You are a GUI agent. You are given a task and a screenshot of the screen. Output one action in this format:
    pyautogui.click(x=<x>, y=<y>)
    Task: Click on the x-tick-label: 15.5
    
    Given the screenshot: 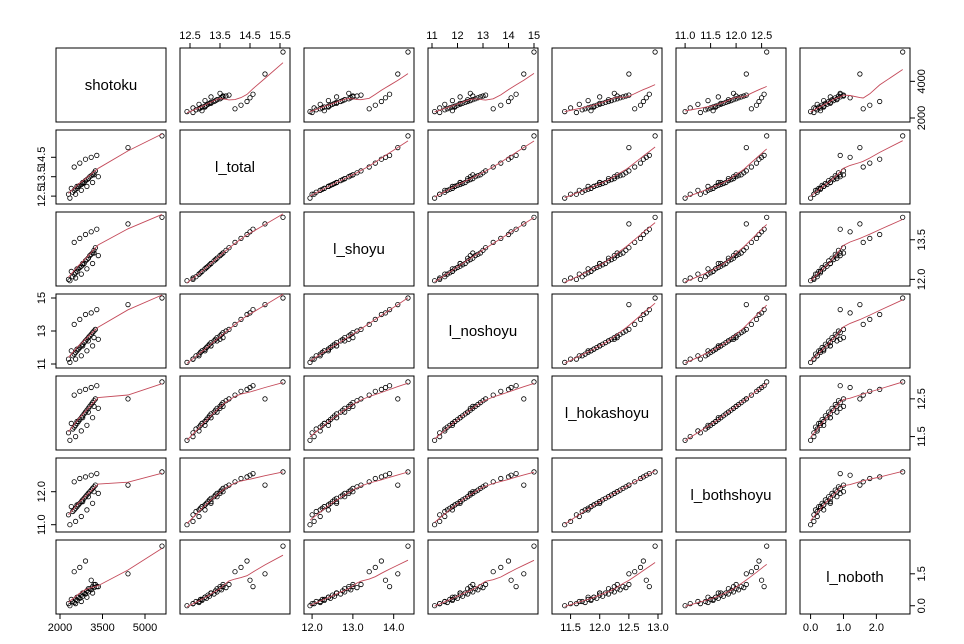 What is the action you would take?
    pyautogui.click(x=279, y=36)
    